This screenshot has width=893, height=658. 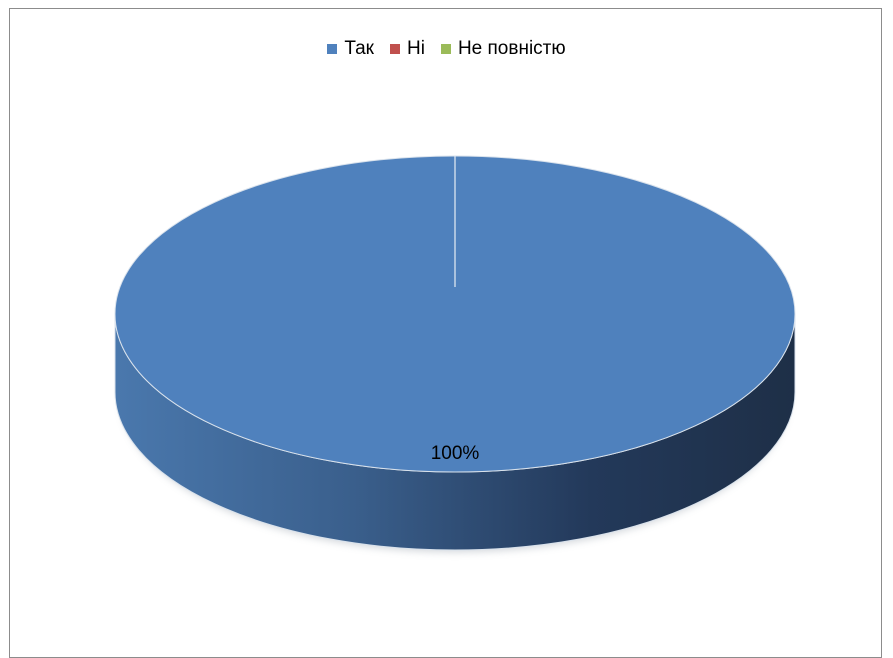 I want to click on data-label-tak: 100%, so click(x=455, y=453).